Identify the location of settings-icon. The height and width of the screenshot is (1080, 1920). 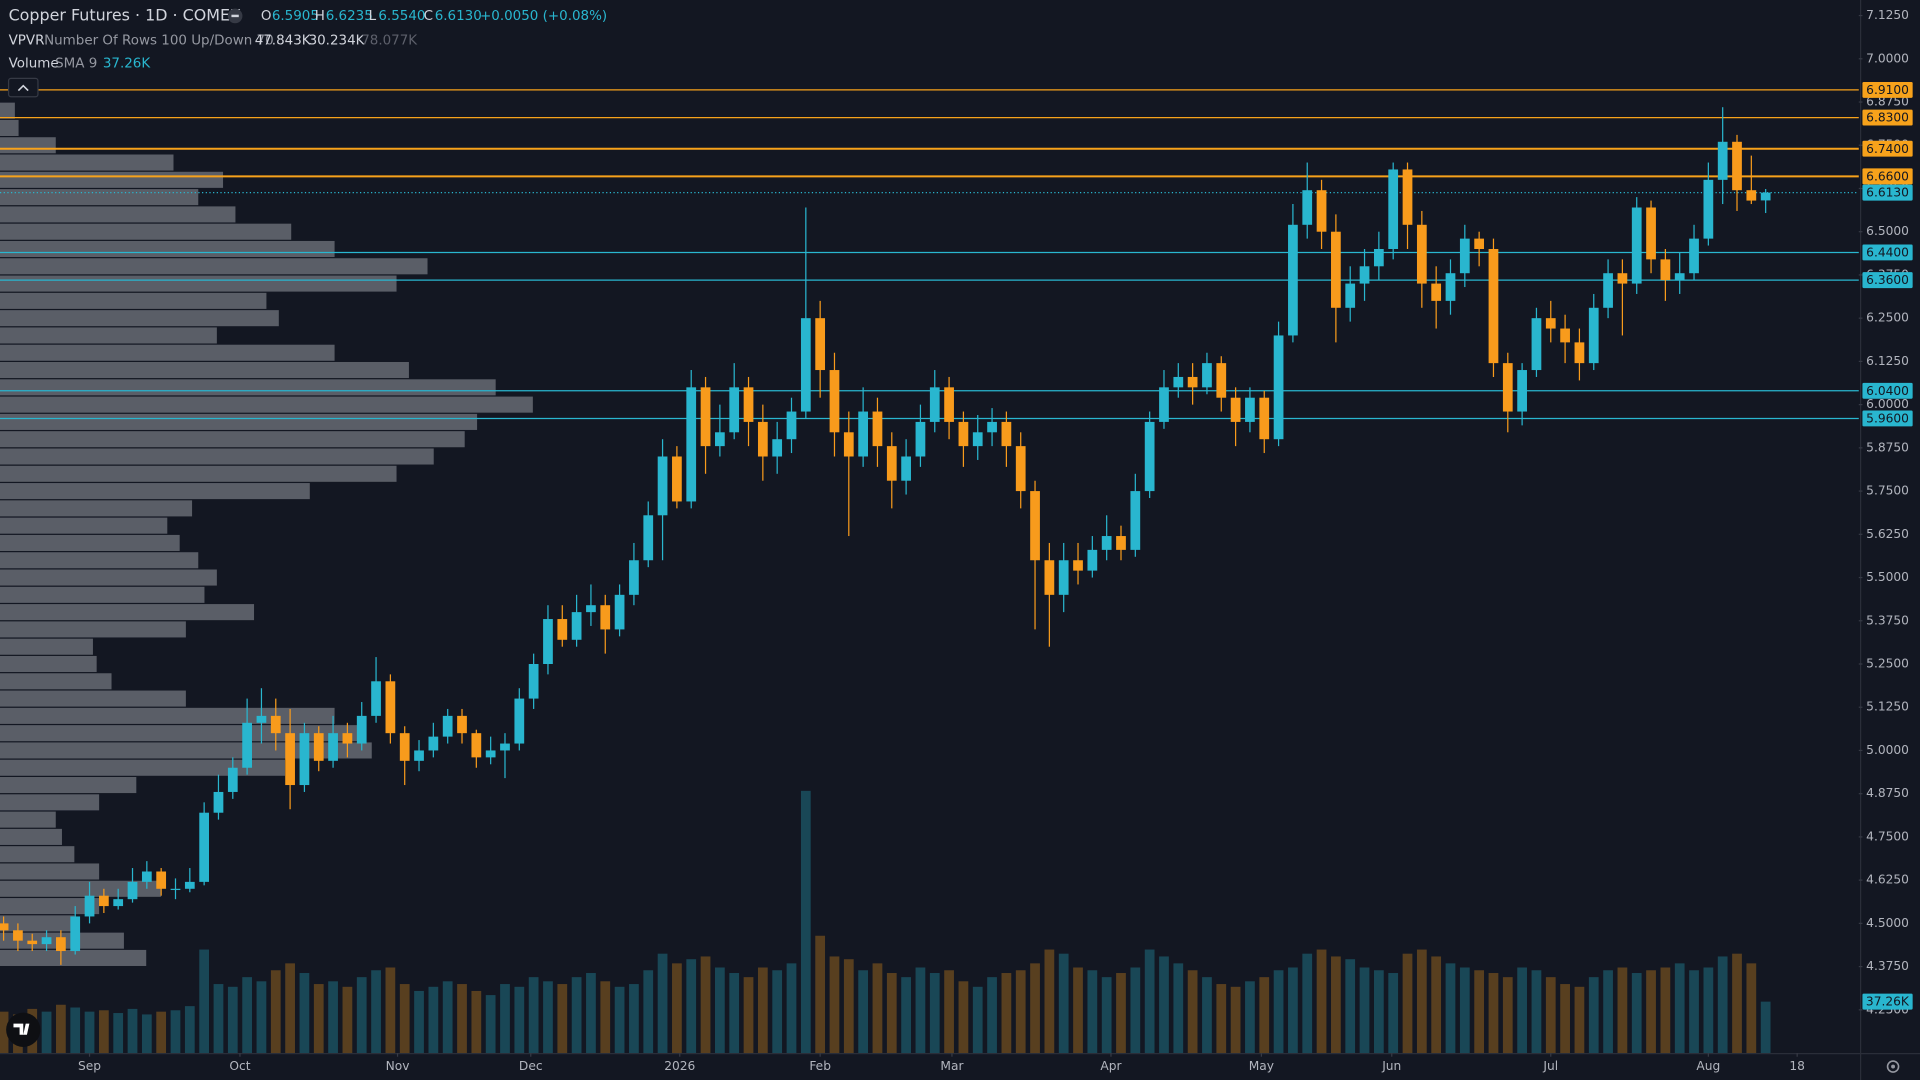
(1893, 1066).